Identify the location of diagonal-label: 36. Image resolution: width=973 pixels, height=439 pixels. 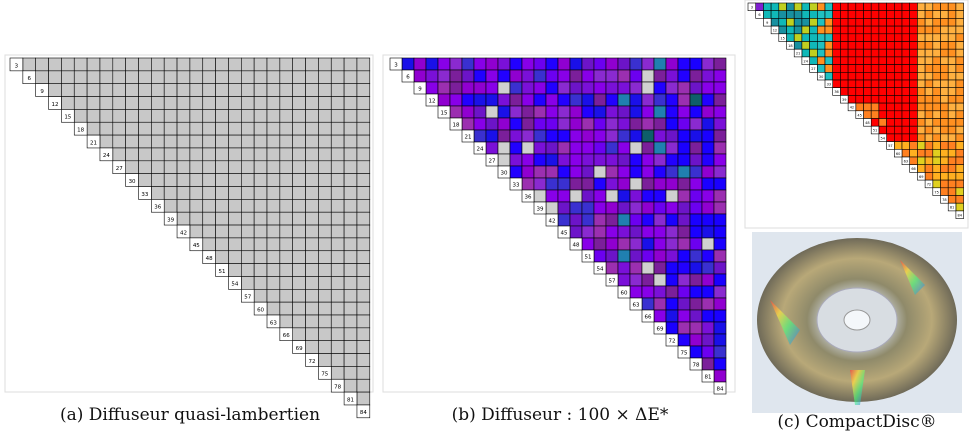
(157, 208).